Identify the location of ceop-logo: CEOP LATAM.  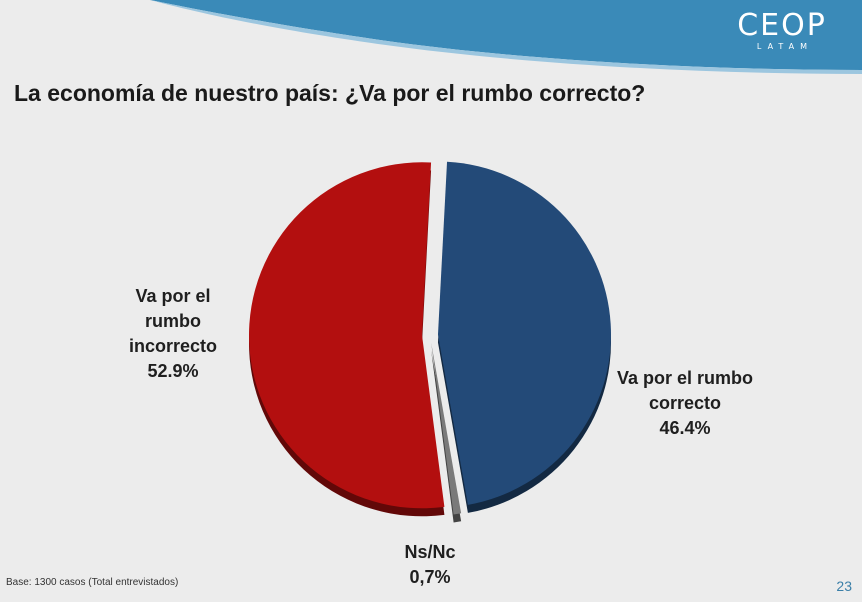
(782, 30).